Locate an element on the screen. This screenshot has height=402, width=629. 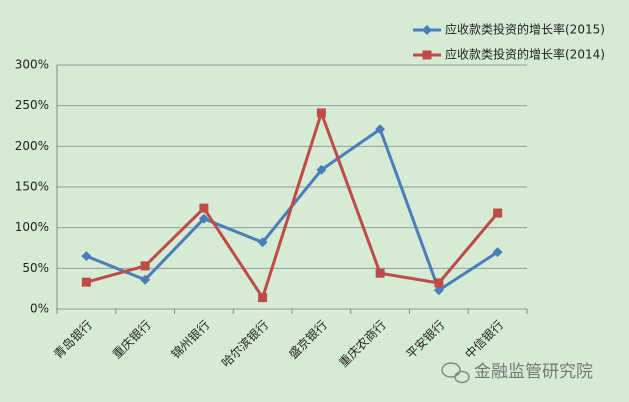
legend-label: 应收款类投资的增长率(2014) is located at coordinates (525, 54).